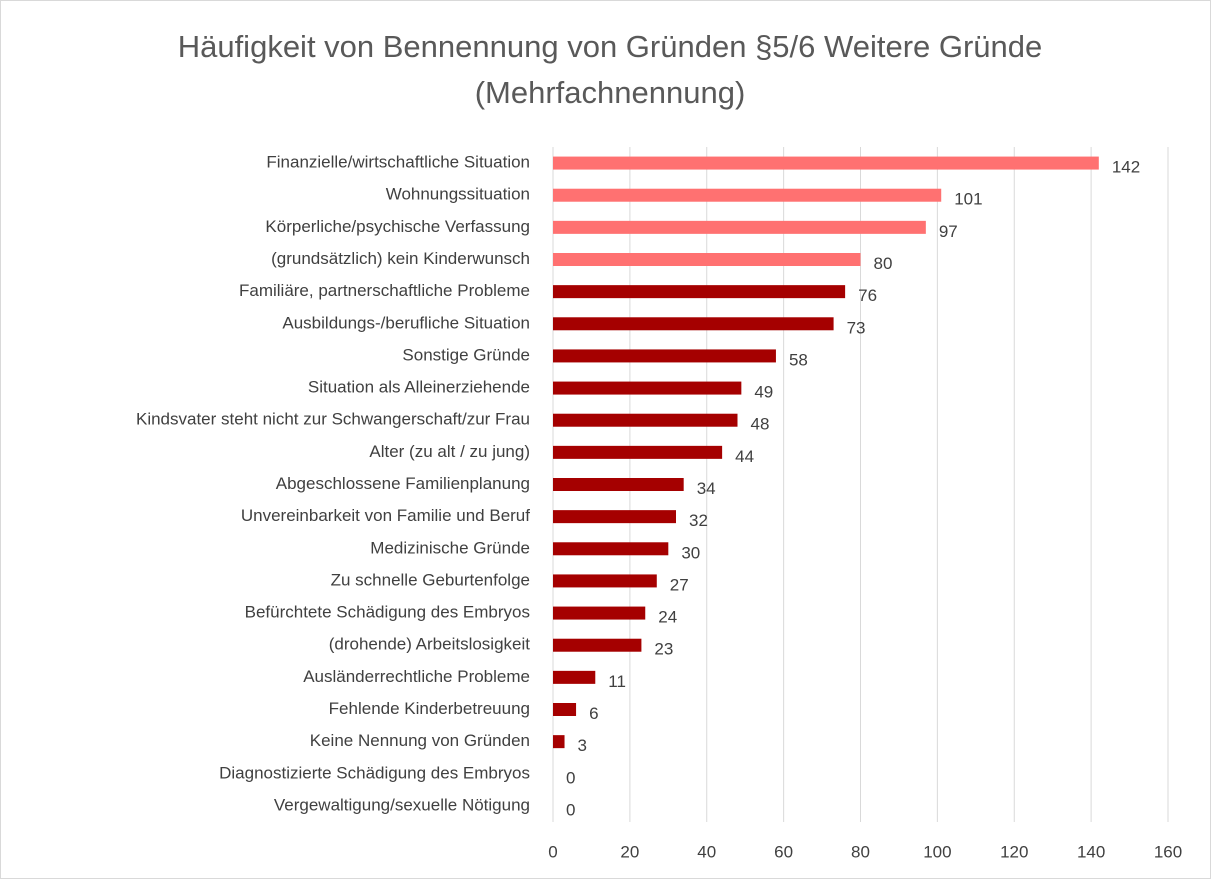  Describe the element at coordinates (867, 295) in the screenshot. I see `value-label: 76` at that location.